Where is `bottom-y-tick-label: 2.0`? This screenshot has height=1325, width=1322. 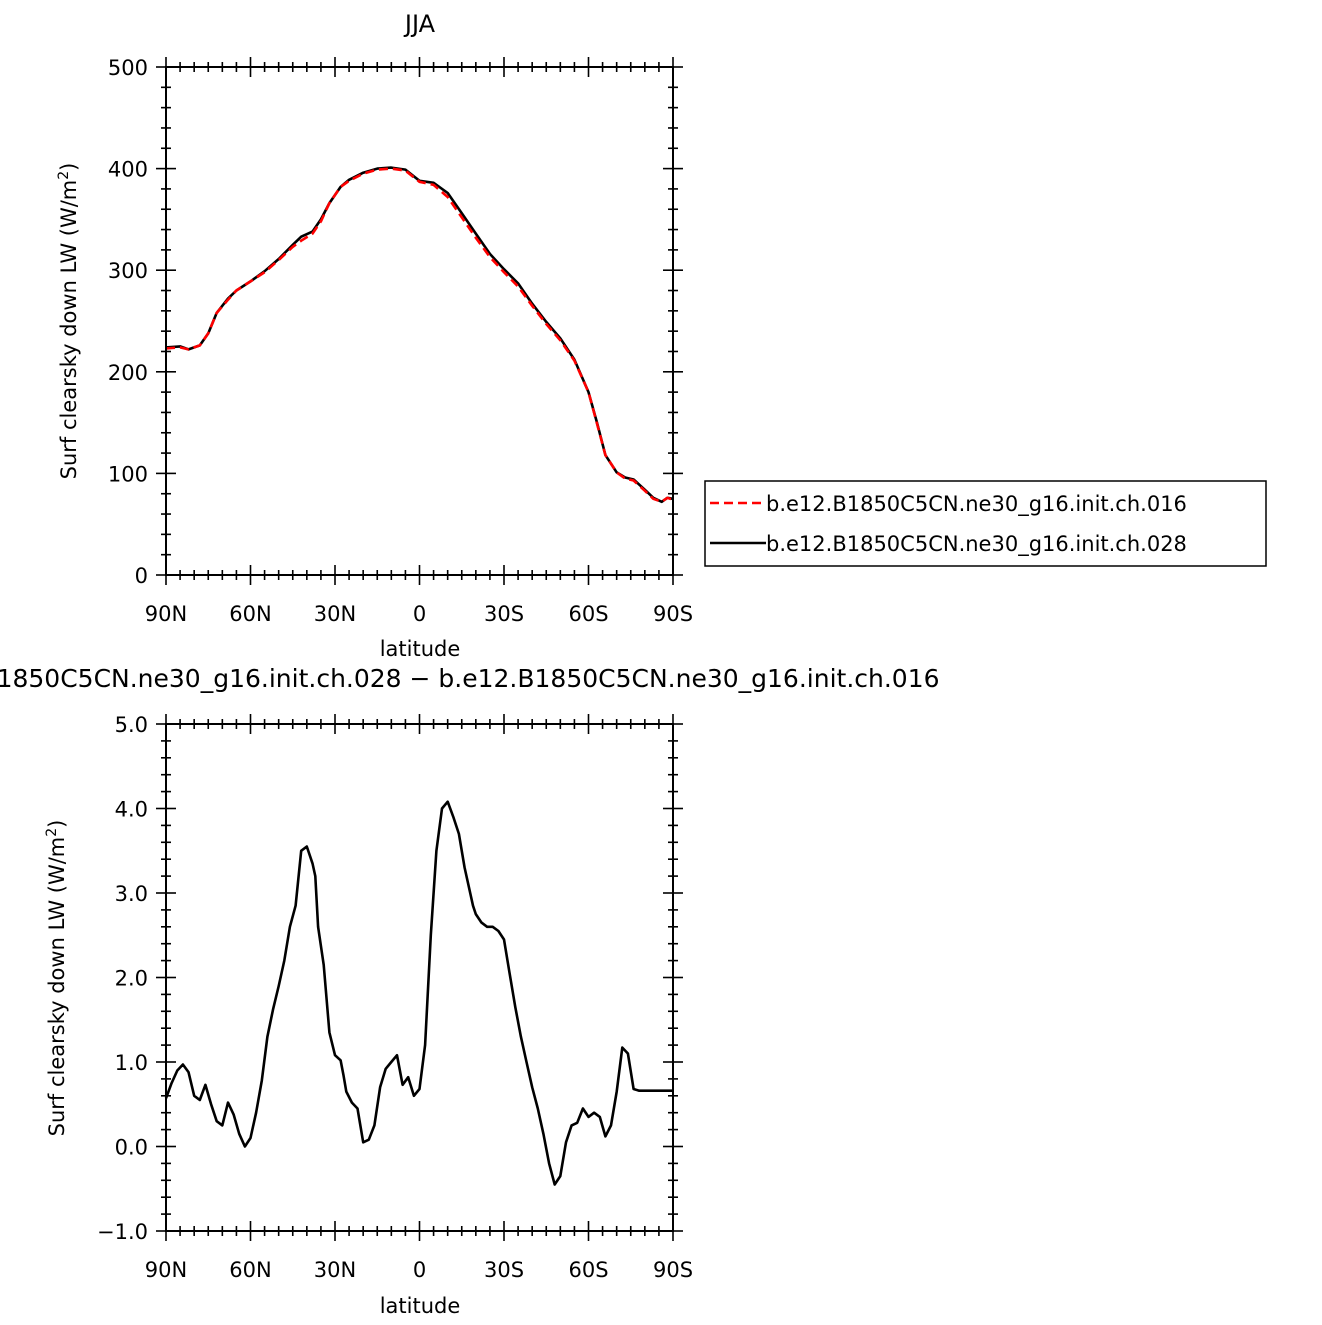
bottom-y-tick-label: 2.0 is located at coordinates (131, 979).